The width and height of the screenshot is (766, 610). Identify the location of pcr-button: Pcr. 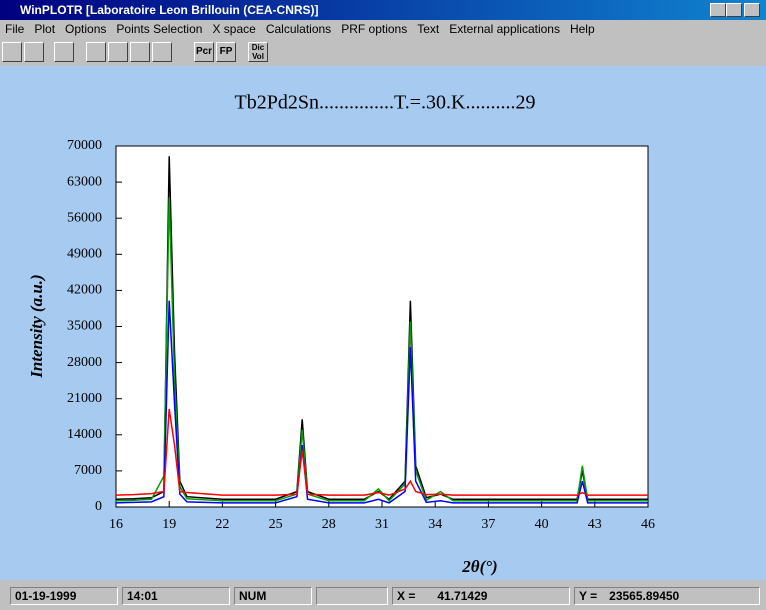
(204, 52).